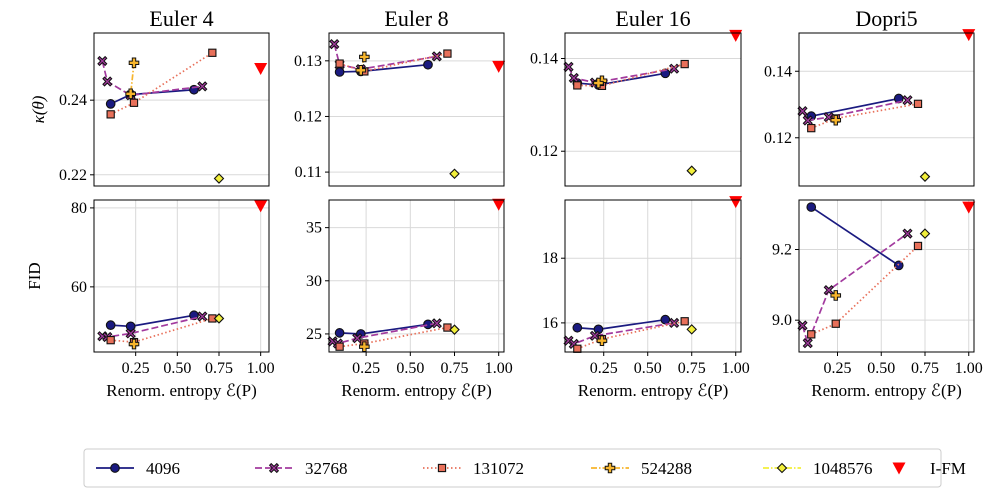 The height and width of the screenshot is (503, 997). Describe the element at coordinates (34, 275) in the screenshot. I see `y-axis-label: FID` at that location.